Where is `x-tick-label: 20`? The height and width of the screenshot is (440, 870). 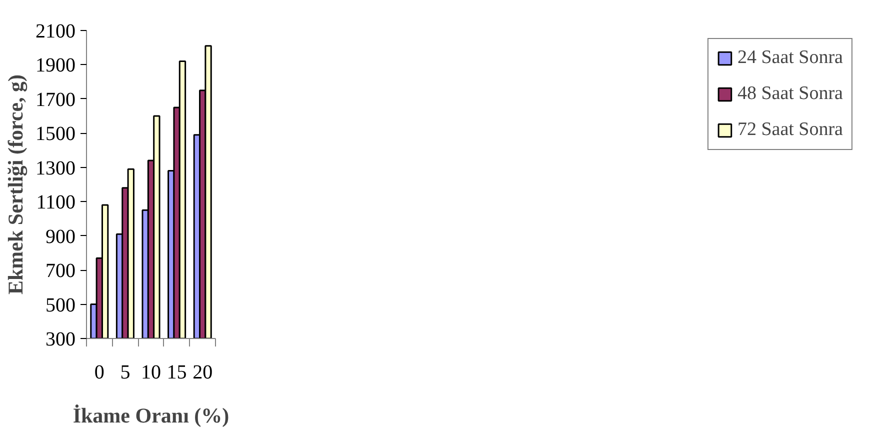 x-tick-label: 20 is located at coordinates (202, 373).